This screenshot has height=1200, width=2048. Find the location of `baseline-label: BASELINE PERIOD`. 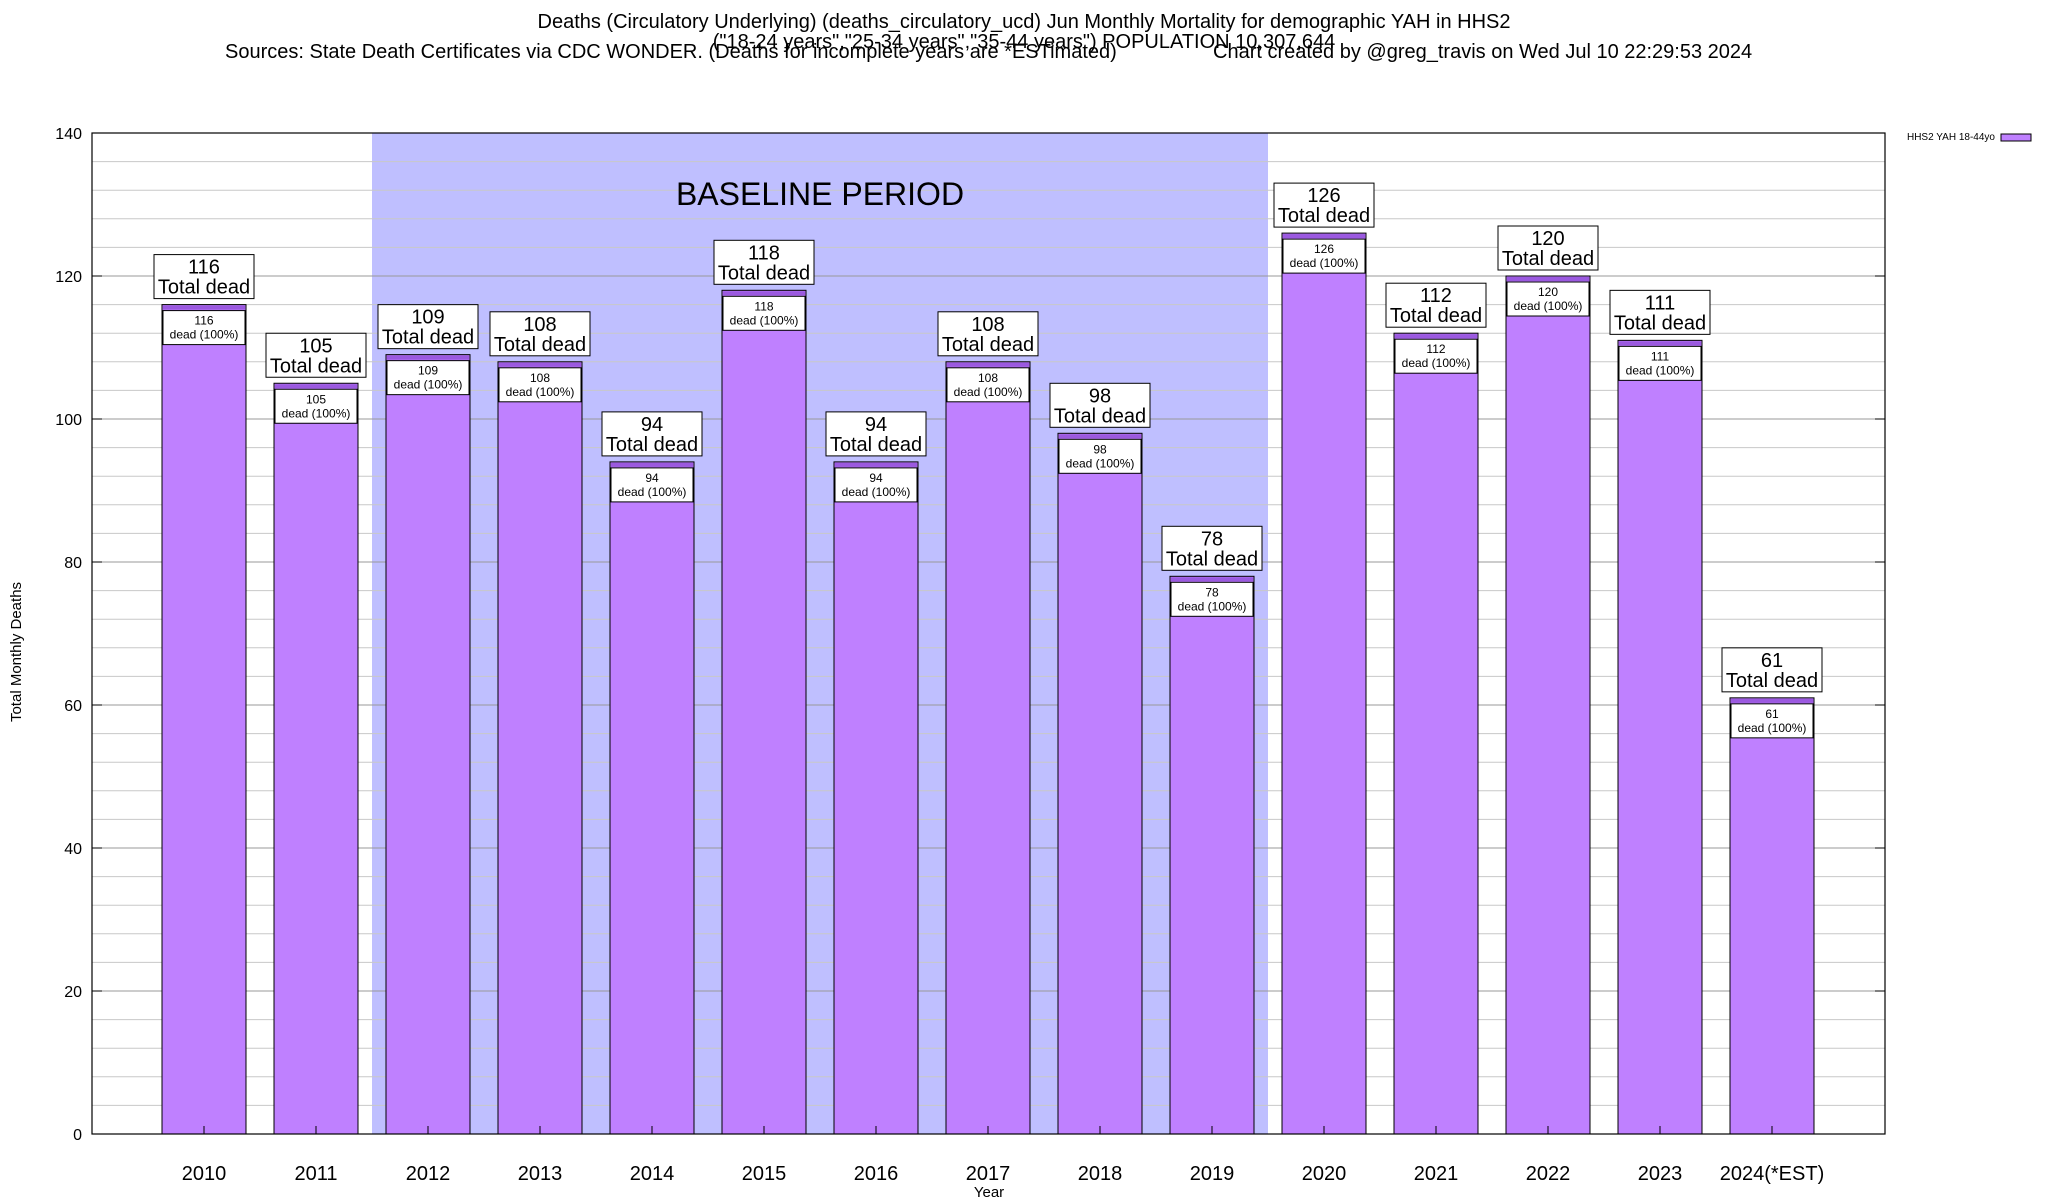

baseline-label: BASELINE PERIOD is located at coordinates (820, 194).